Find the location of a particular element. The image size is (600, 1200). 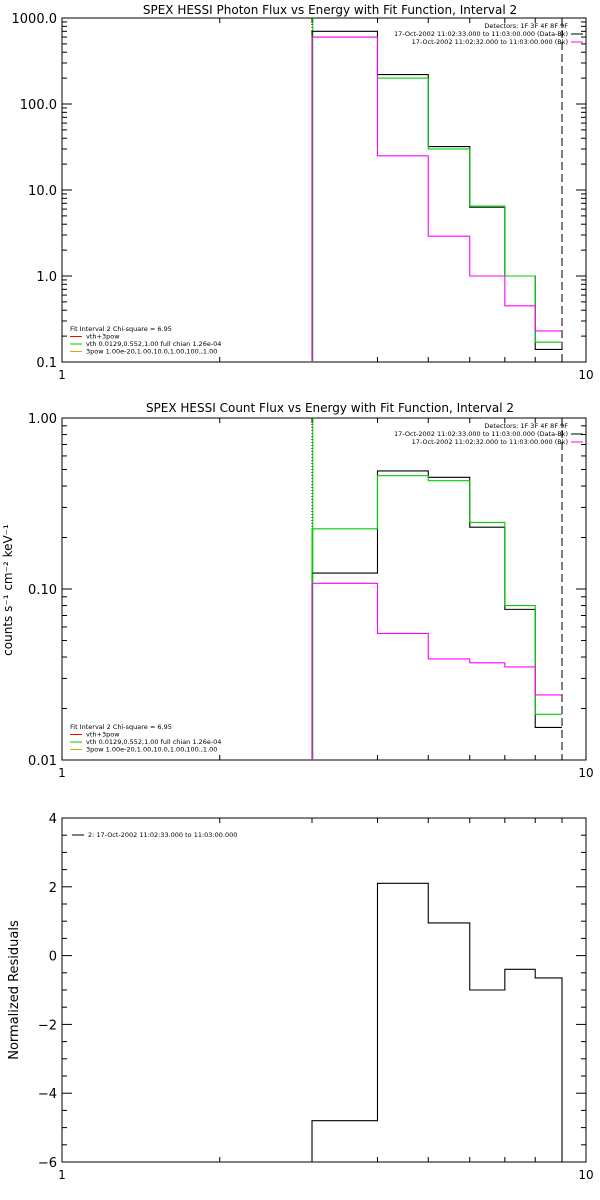

y-tick-label: −6 is located at coordinates (47, 1163).